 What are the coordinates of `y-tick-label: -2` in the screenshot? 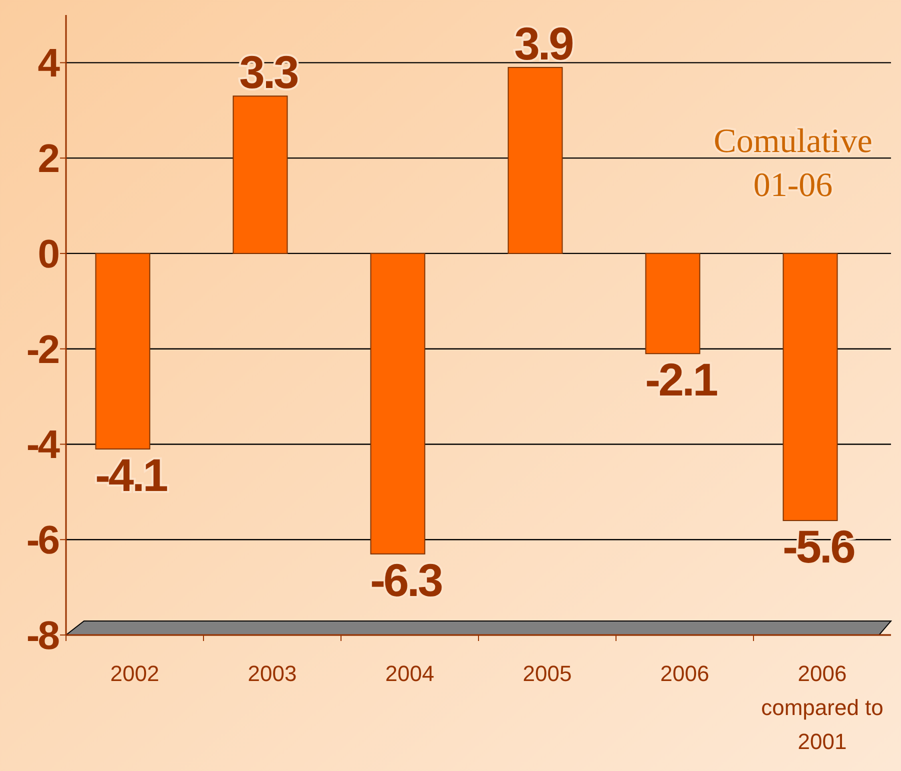 It's located at (42, 350).